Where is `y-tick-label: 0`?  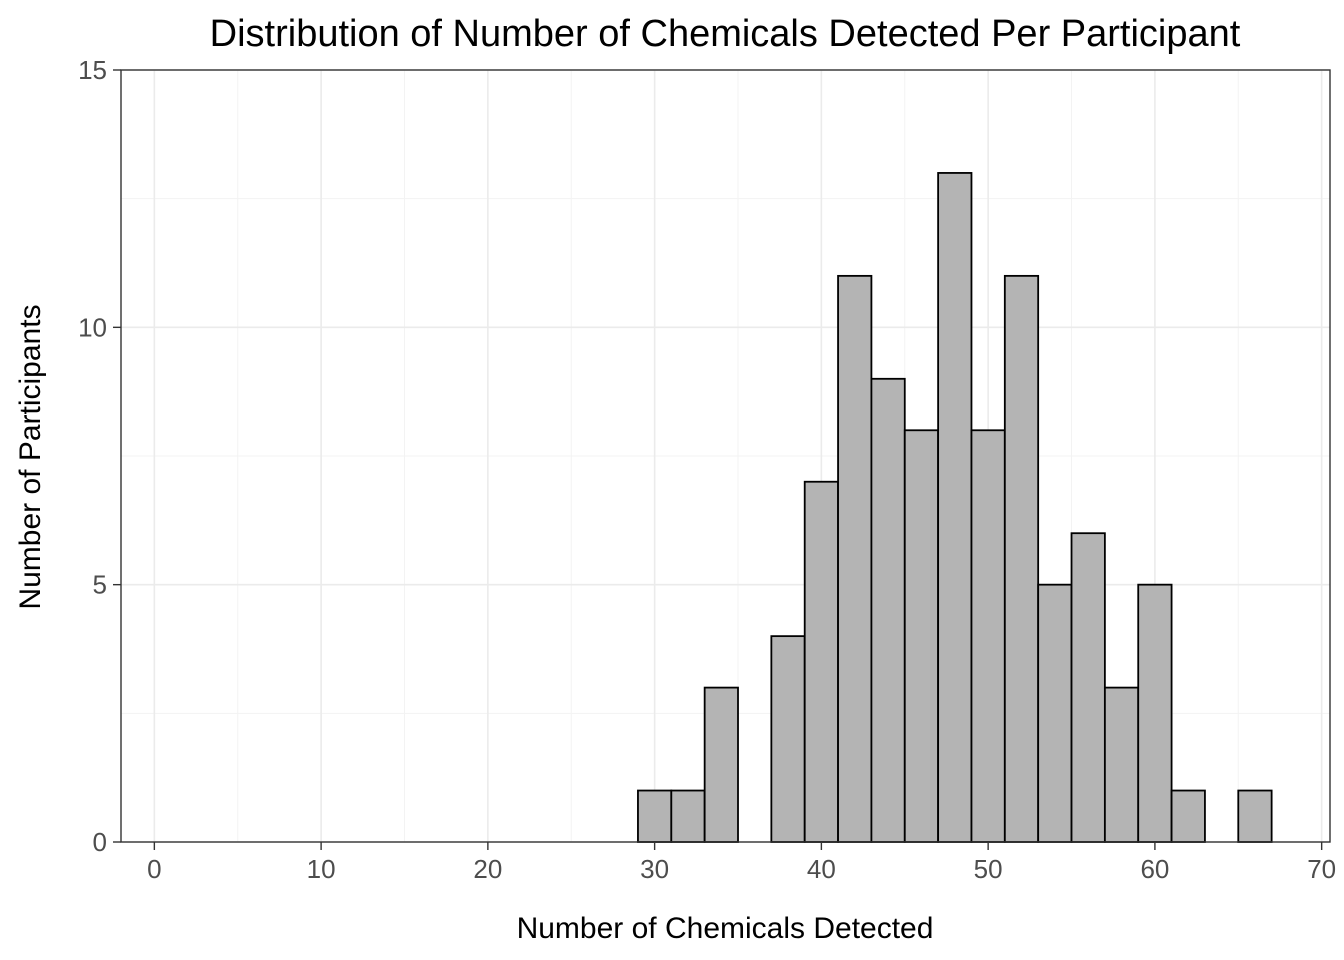
y-tick-label: 0 is located at coordinates (100, 842).